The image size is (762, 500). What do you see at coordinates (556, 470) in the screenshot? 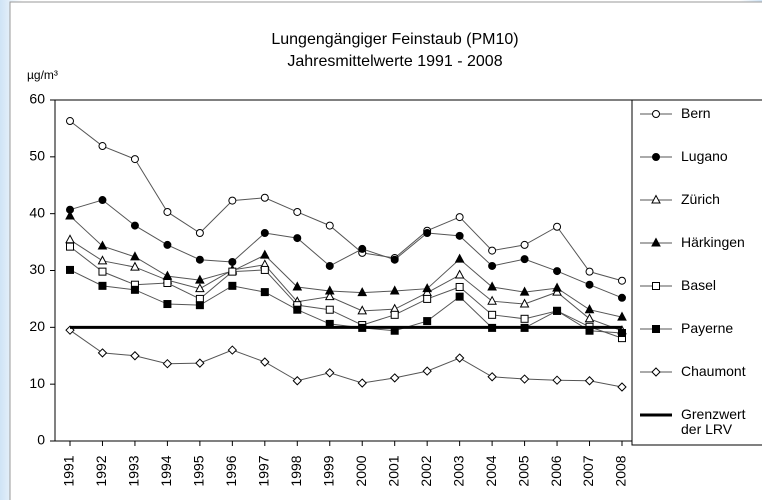
I see `x-tick-label: 2006` at bounding box center [556, 470].